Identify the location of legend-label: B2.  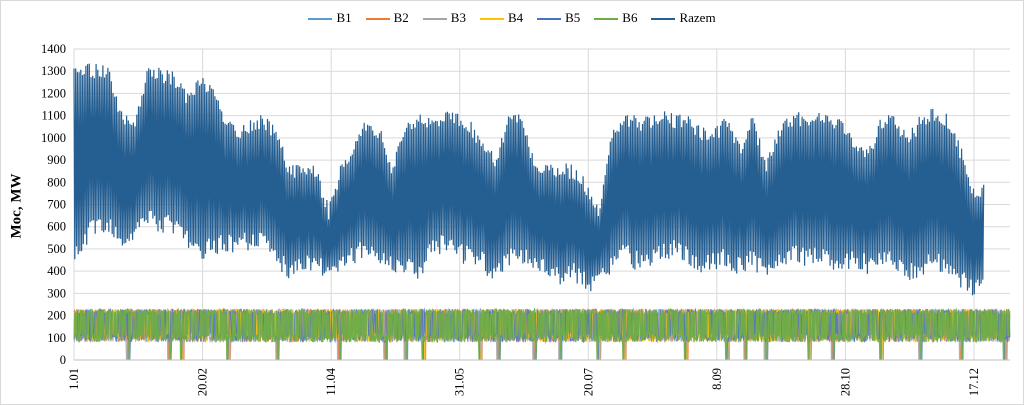
(401, 18).